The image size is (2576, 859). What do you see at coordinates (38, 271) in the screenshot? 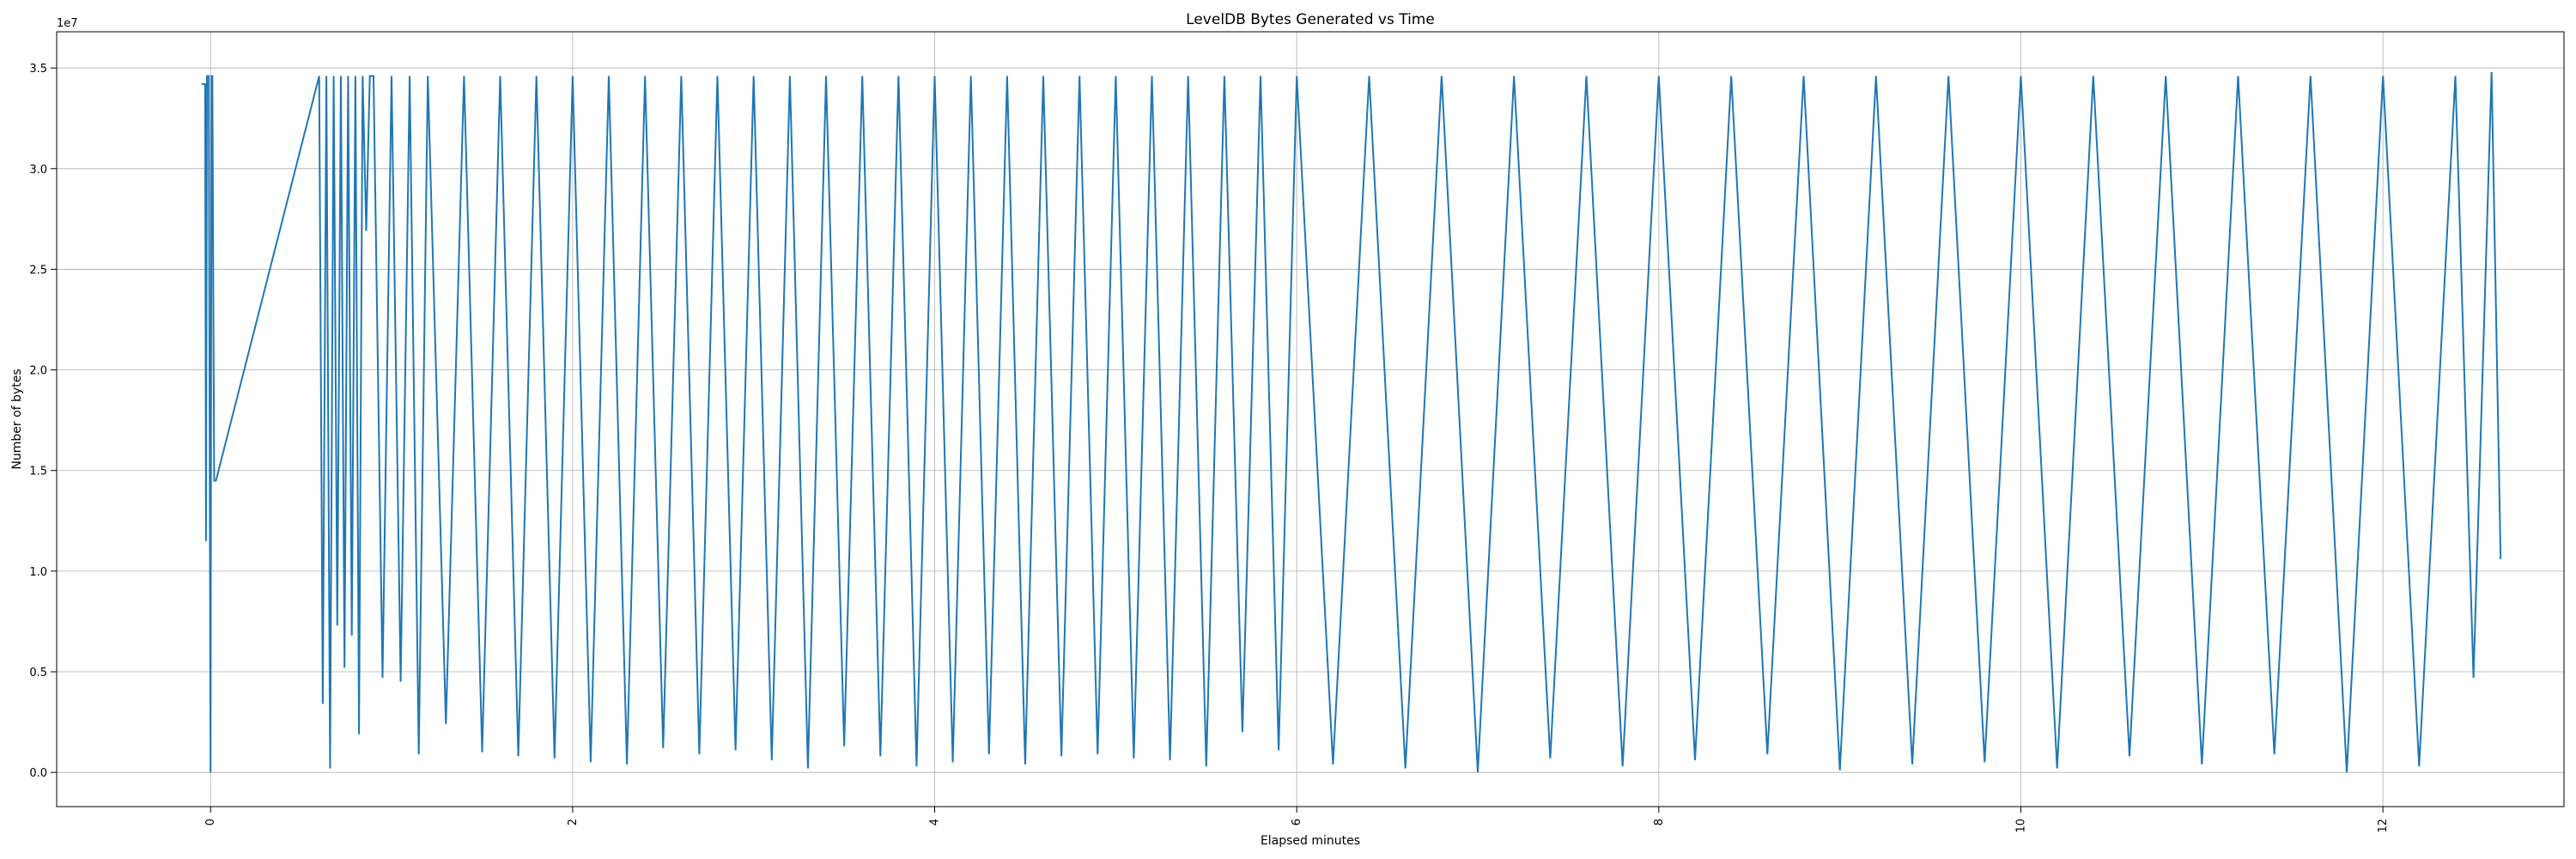
I see `y-tick-label: 2.5` at bounding box center [38, 271].